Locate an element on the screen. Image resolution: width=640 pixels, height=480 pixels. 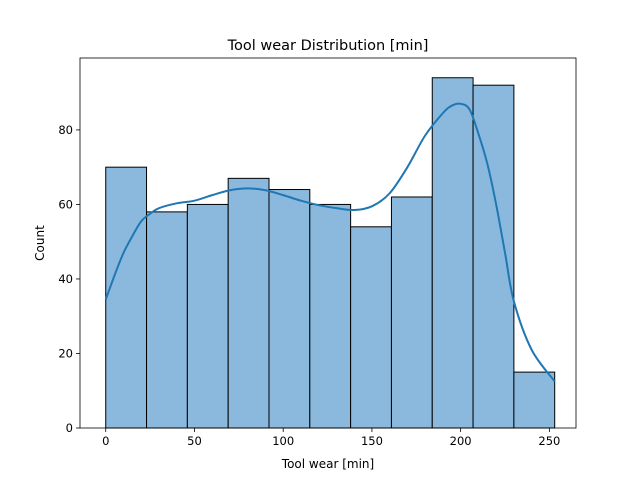
x-tick-label: 100 is located at coordinates (283, 441).